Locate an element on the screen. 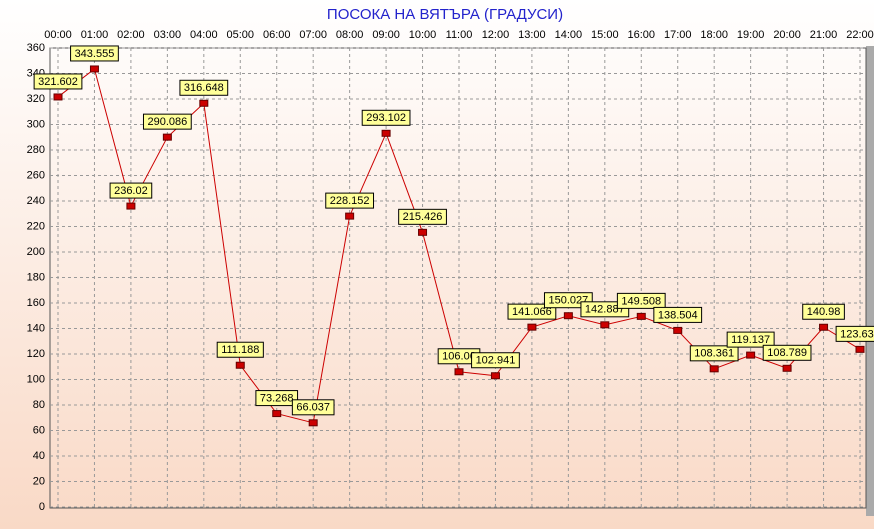 Image resolution: width=874 pixels, height=529 pixels. y-tick-label: 80 is located at coordinates (39, 405).